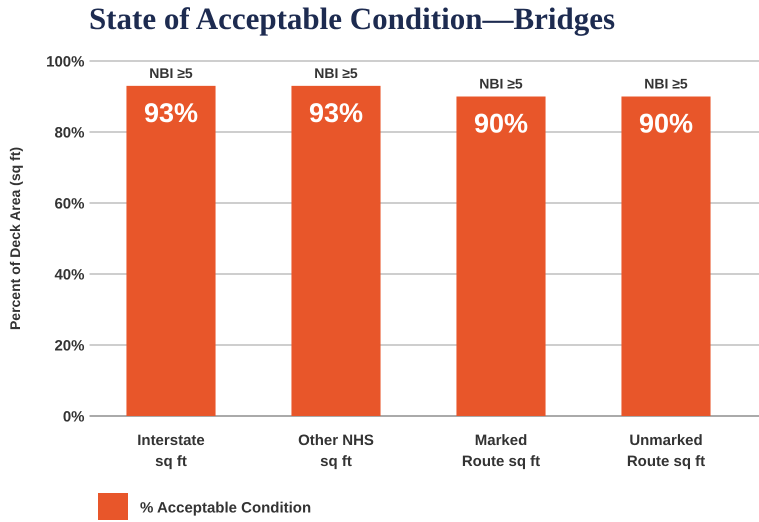 The width and height of the screenshot is (759, 522). I want to click on legend-label: % Acceptable Condition, so click(226, 507).